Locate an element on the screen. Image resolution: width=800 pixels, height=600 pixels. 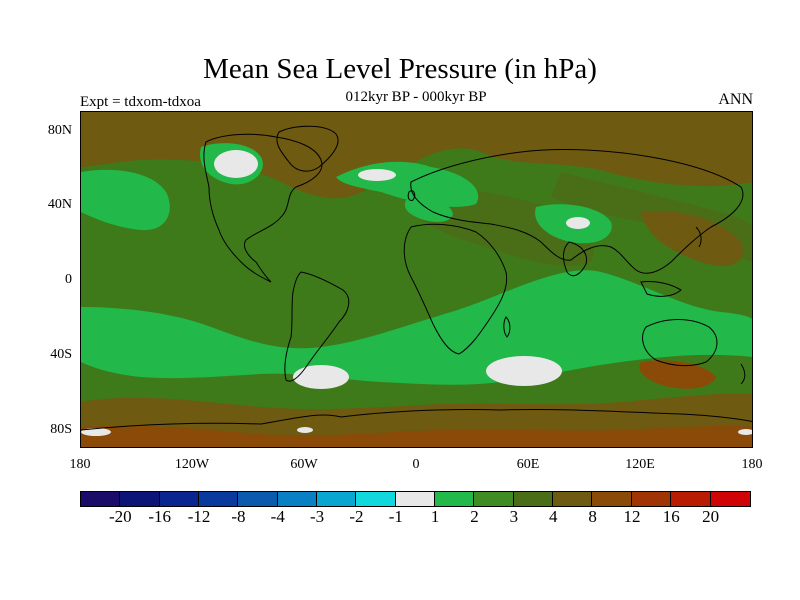
coast-antarctica is located at coordinates (416, 419).